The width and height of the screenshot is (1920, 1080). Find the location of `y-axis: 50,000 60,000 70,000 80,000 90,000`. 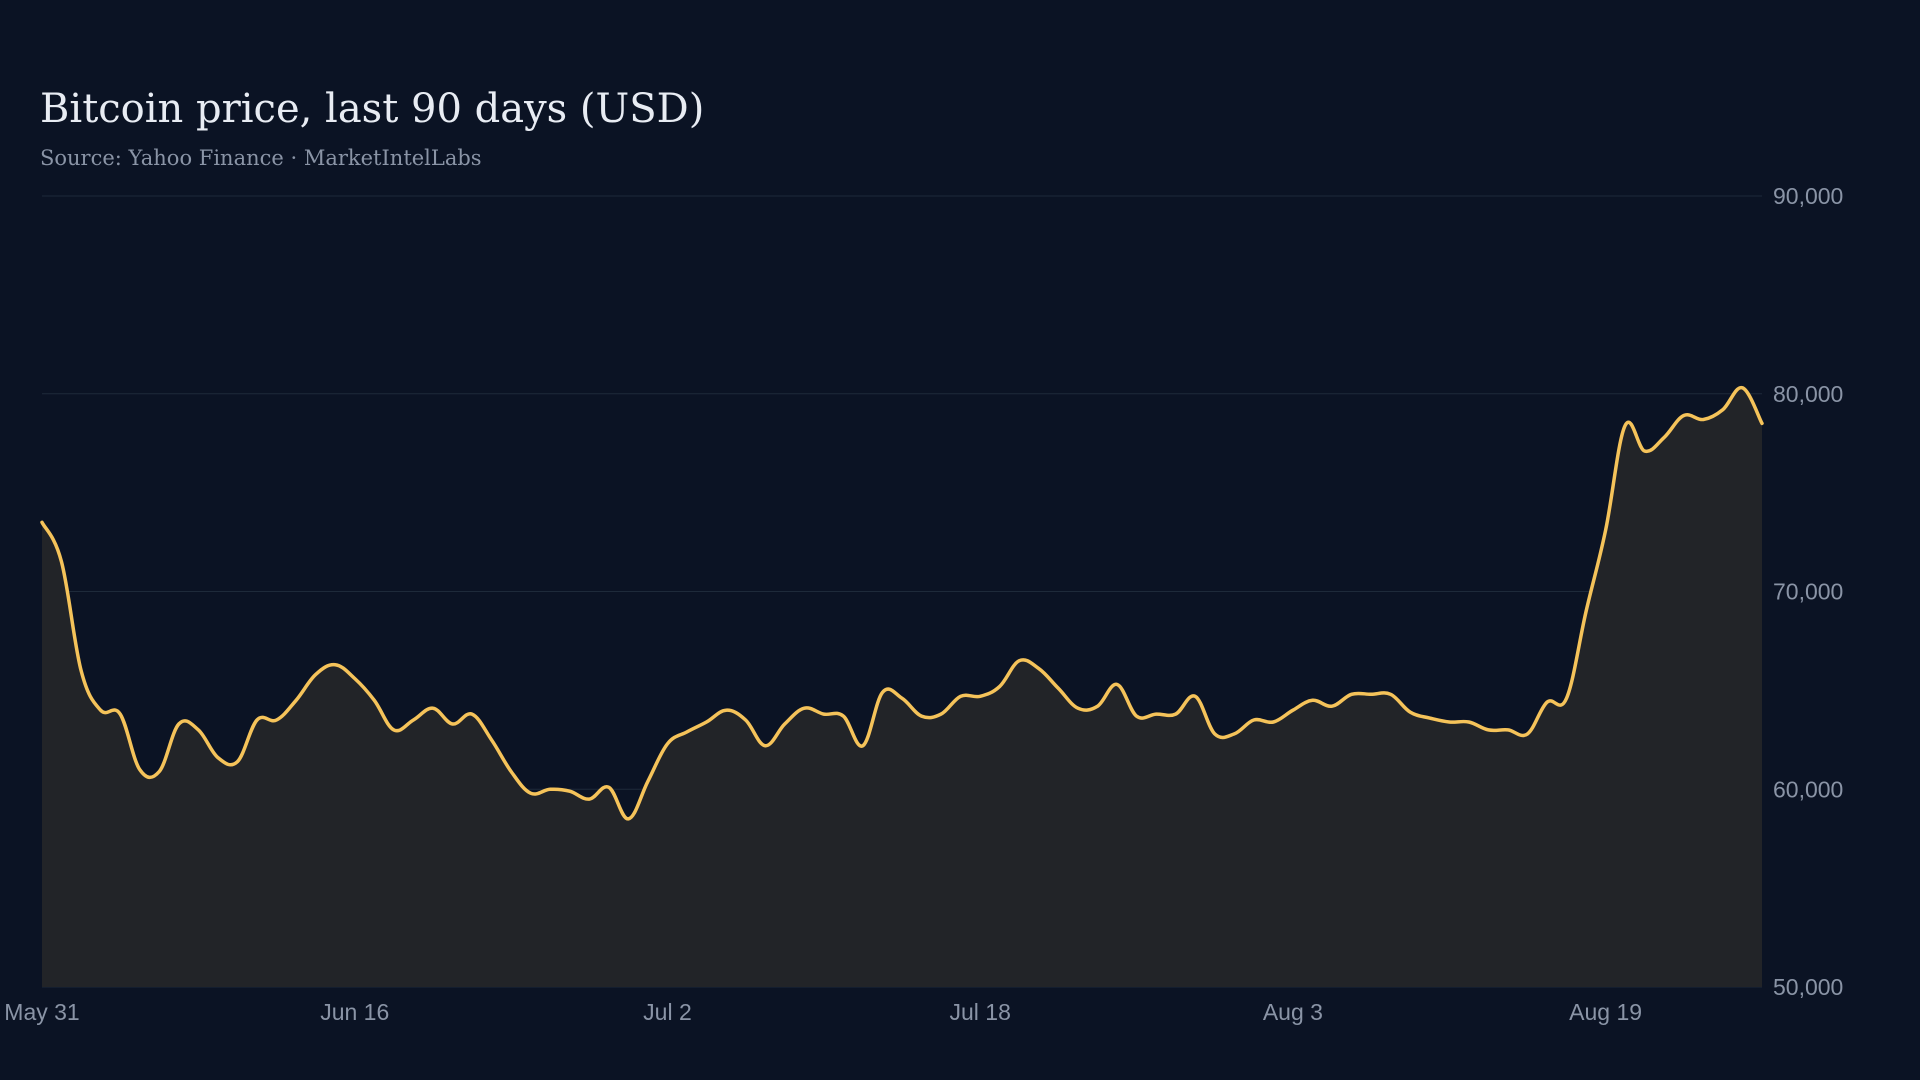

y-axis: 50,000 60,000 70,000 80,000 90,000 is located at coordinates (1808, 591).